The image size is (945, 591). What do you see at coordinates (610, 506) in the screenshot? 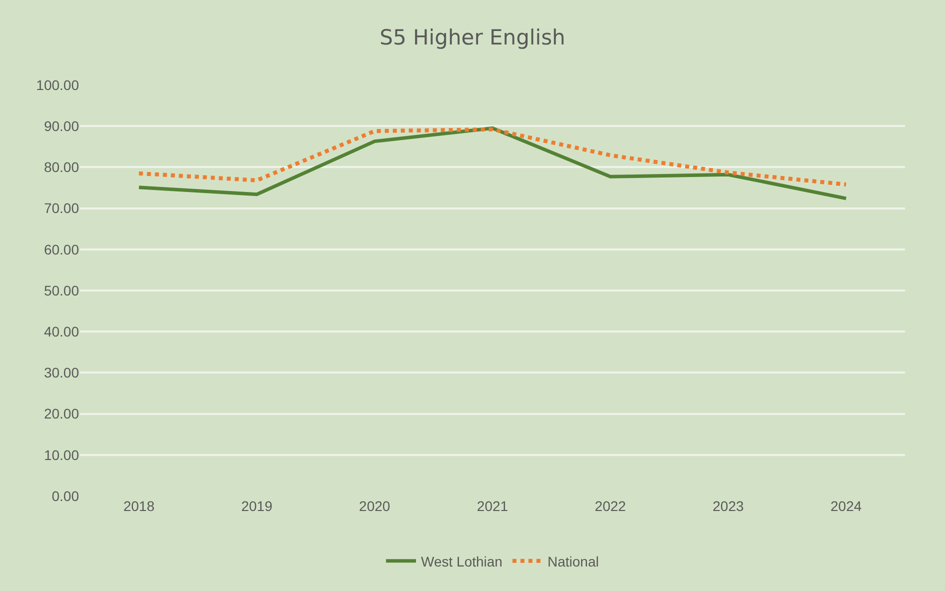
I see `x-tick-label: 2022` at bounding box center [610, 506].